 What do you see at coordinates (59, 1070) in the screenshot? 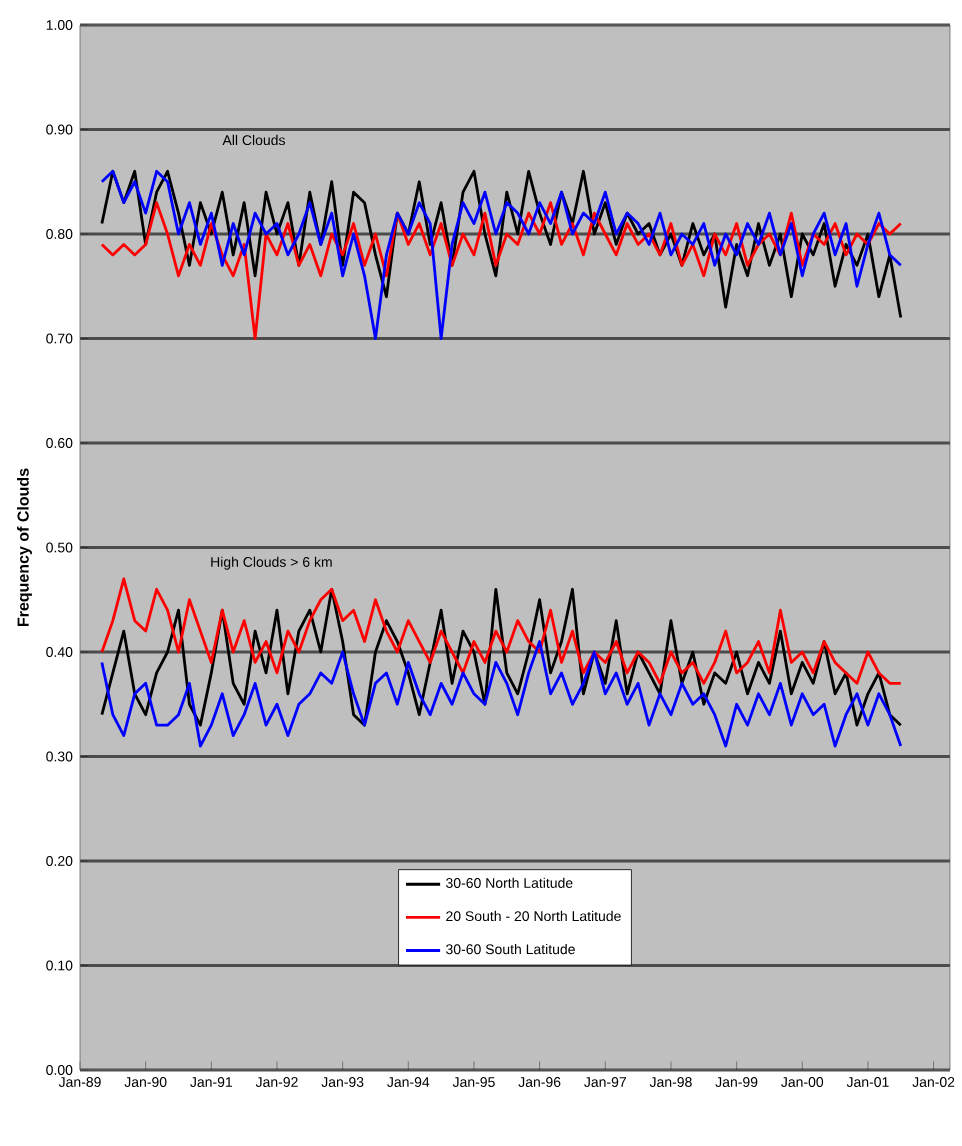
I see `y-tick-label: 0.00` at bounding box center [59, 1070].